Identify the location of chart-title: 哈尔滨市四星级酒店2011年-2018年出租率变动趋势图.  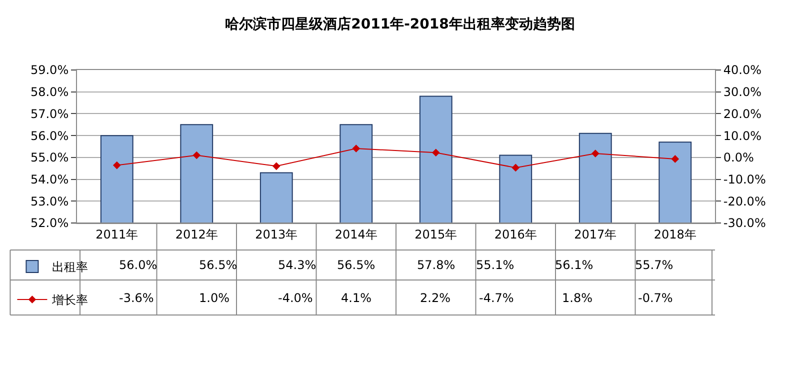
(400, 23).